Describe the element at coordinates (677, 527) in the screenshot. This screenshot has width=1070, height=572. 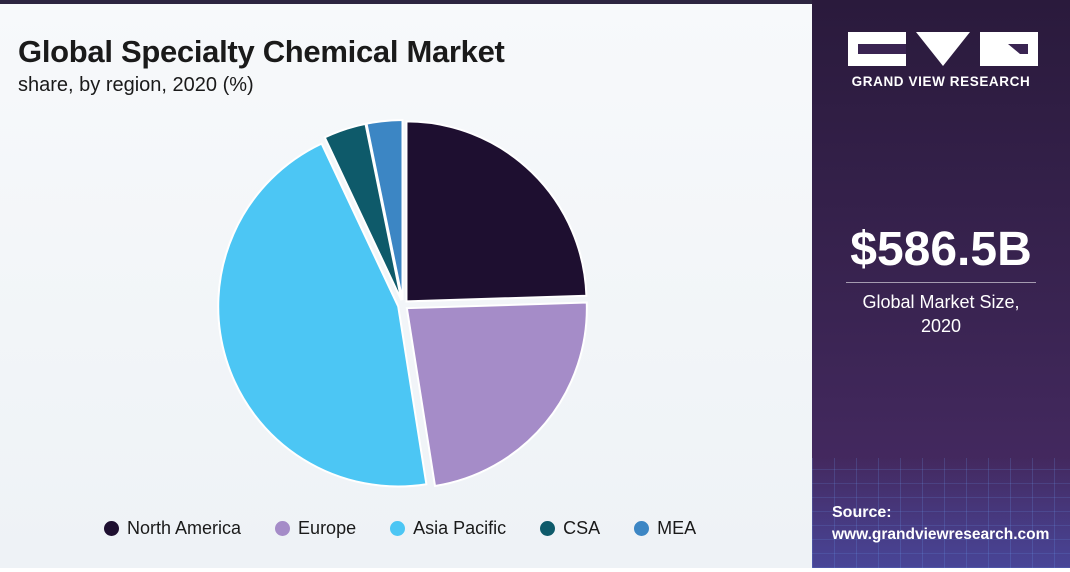
I see `legend-label: MEA` at that location.